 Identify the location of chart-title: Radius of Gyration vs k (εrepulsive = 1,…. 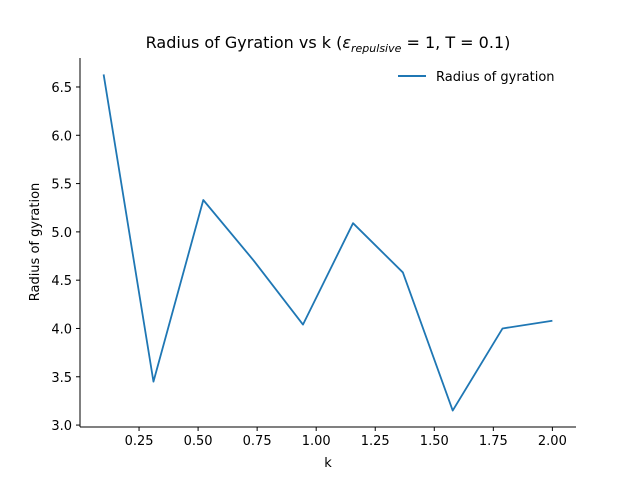
(328, 44).